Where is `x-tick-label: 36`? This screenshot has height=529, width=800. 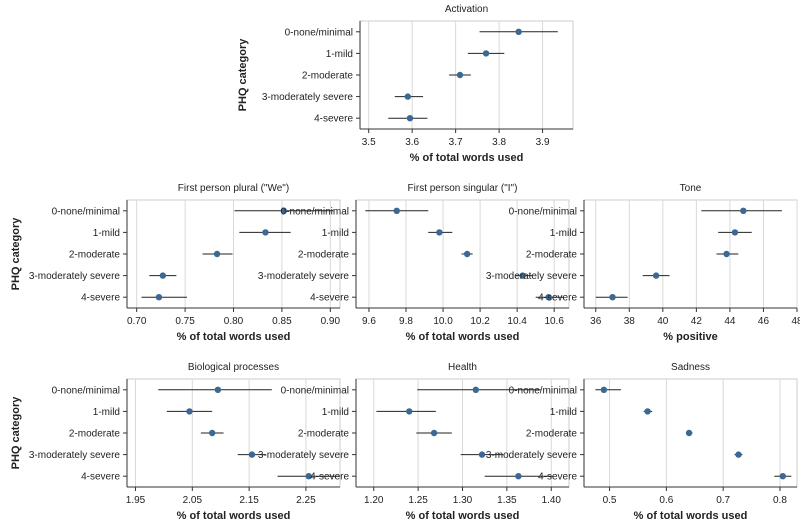 x-tick-label: 36 is located at coordinates (596, 321).